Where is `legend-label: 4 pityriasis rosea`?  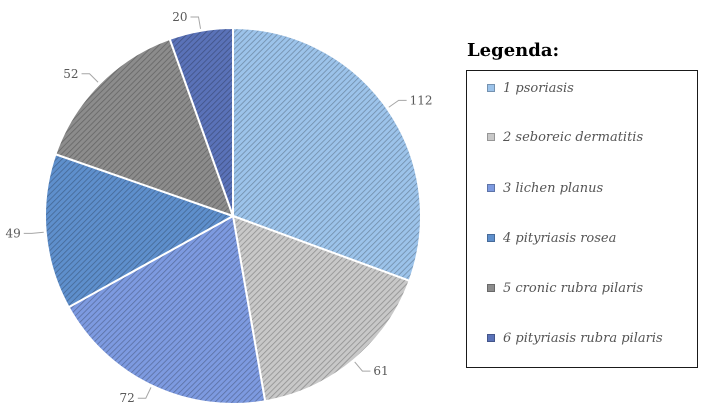 legend-label: 4 pityriasis rosea is located at coordinates (560, 238).